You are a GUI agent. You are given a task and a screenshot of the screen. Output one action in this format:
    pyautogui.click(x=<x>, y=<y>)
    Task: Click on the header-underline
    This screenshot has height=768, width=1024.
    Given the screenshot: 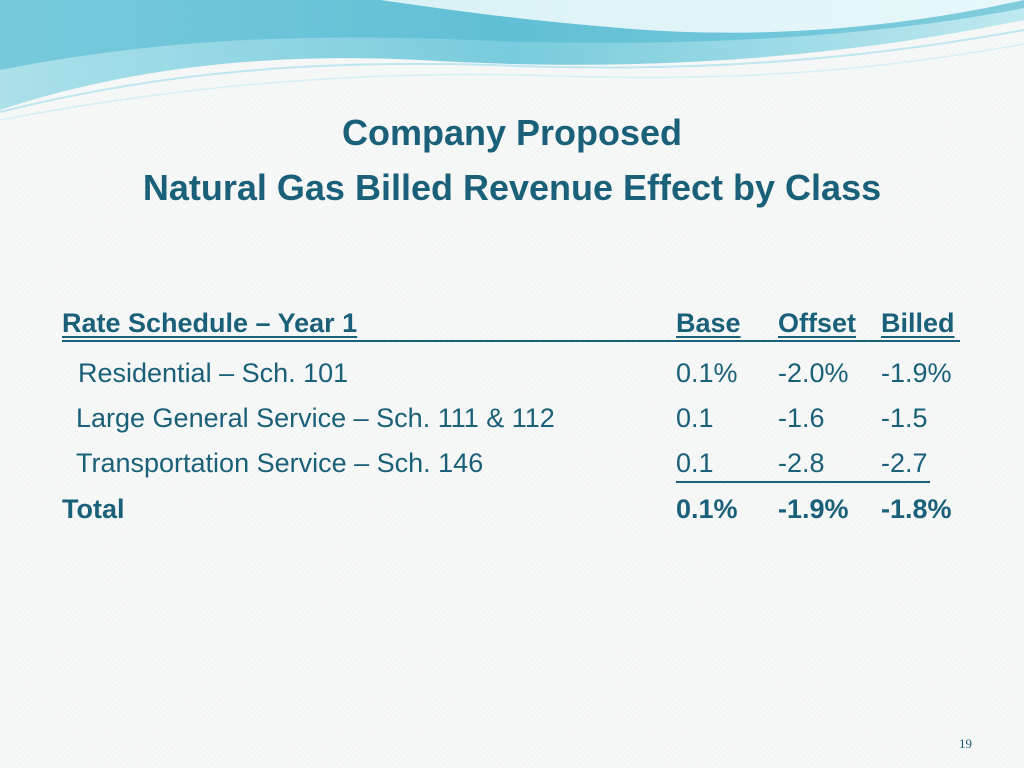 What is the action you would take?
    pyautogui.click(x=511, y=341)
    